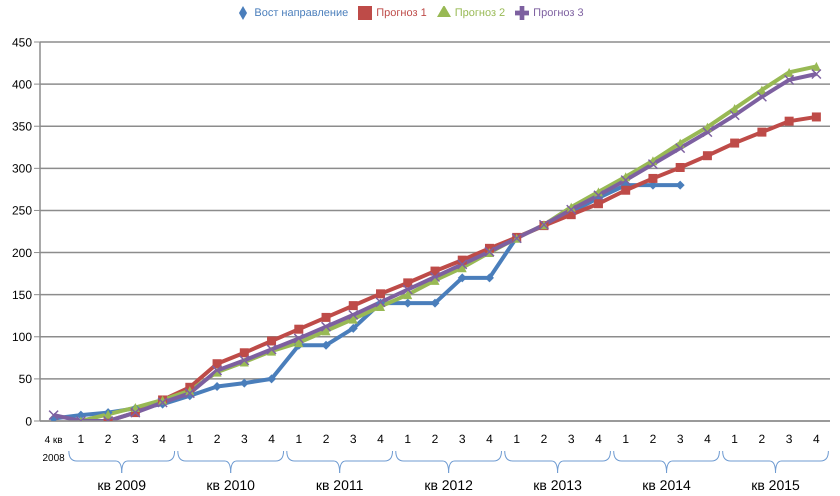  Describe the element at coordinates (22, 84) in the screenshot. I see `y-tick-label: 400` at that location.